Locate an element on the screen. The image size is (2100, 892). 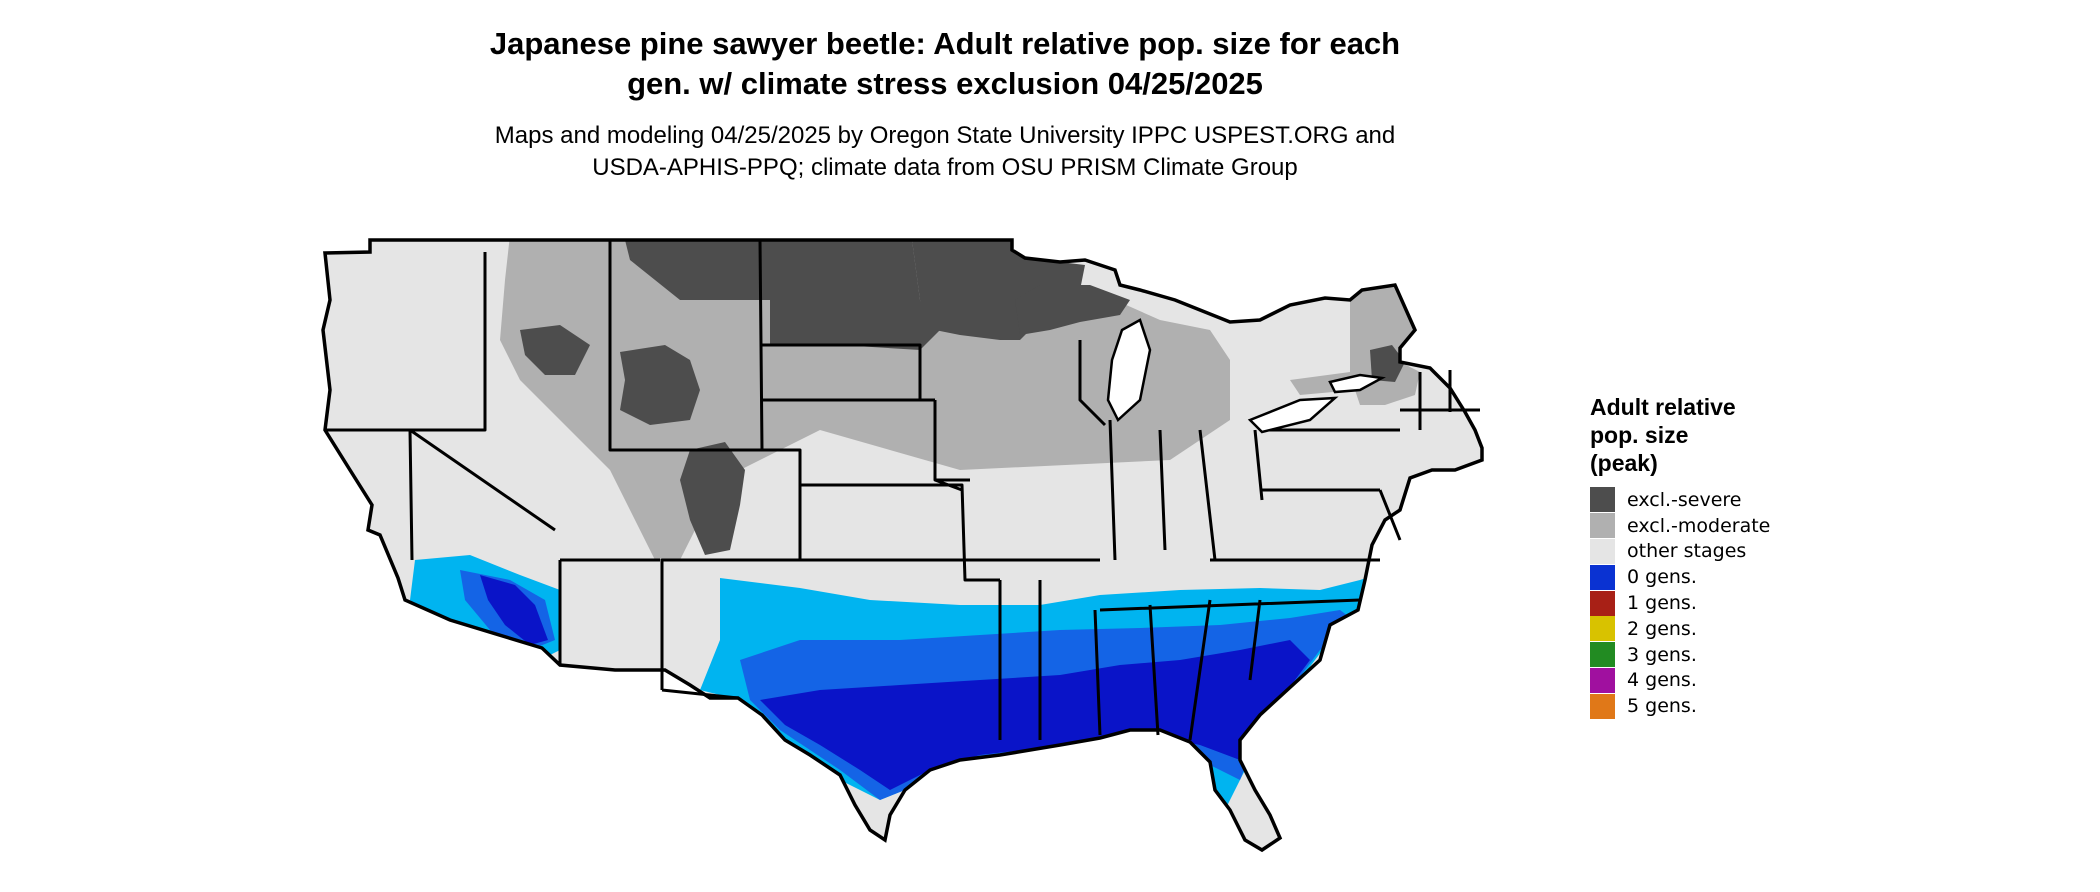
legend-item-4-gens: 4 gens. is located at coordinates (1680, 680).